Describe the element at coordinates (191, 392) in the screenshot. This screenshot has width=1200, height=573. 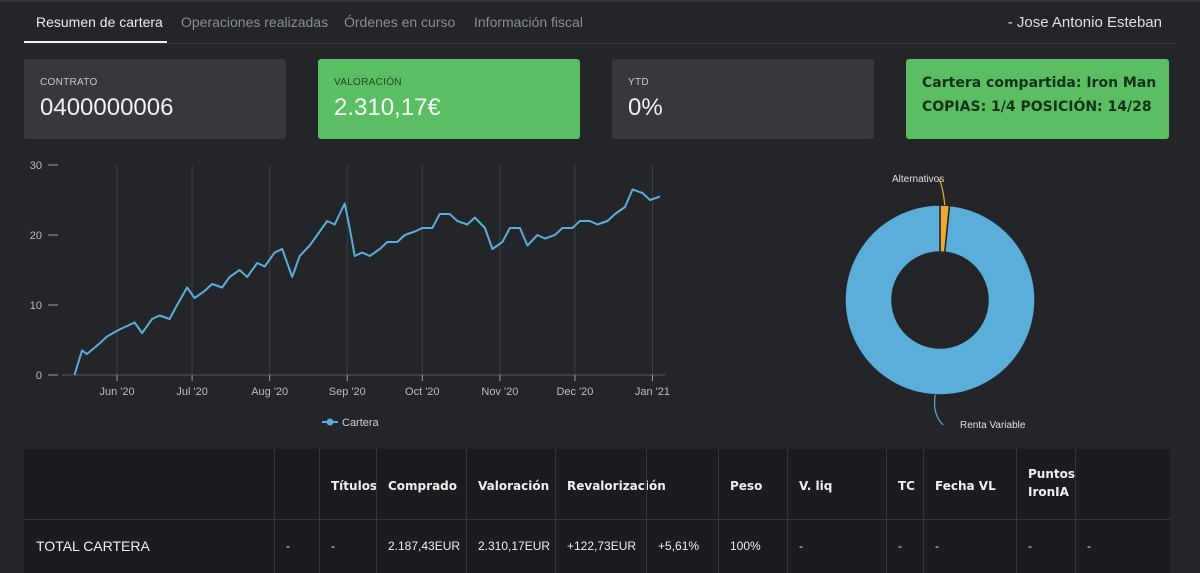
I see `x-tick-label: Jul '20` at that location.